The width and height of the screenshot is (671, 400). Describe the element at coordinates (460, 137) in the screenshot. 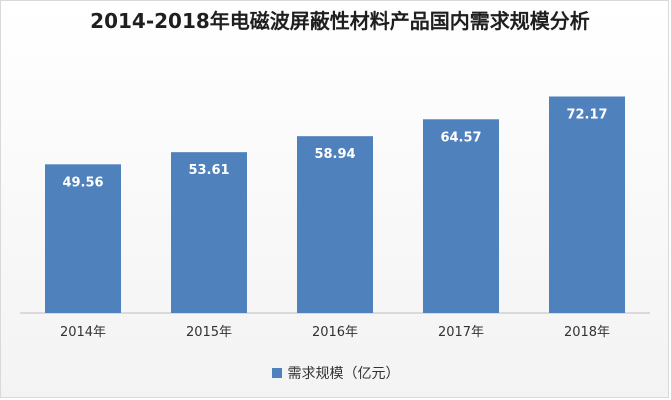

I see `value-label-2017年: 64.57` at that location.